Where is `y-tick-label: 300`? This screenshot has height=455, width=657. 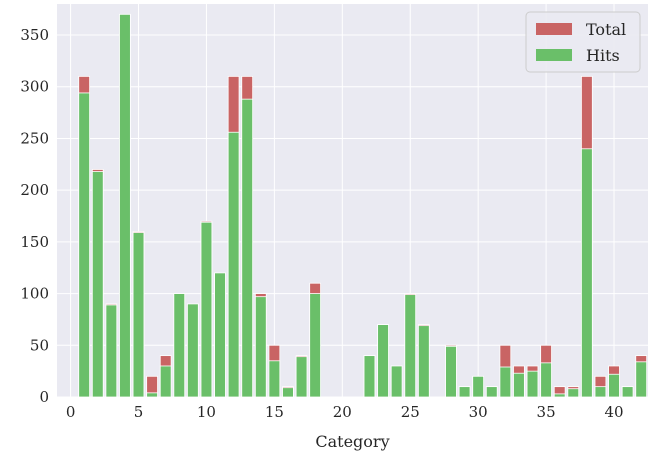
y-tick-label: 300 is located at coordinates (34, 87).